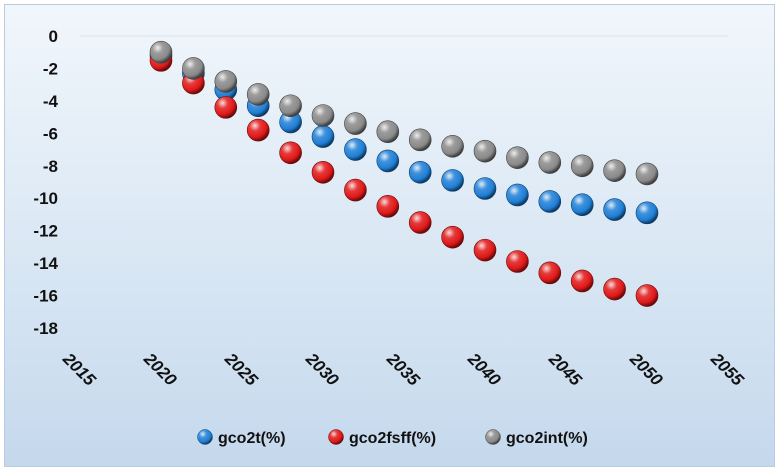 The width and height of the screenshot is (781, 473). Describe the element at coordinates (252, 438) in the screenshot. I see `legend-label: gco2t(%)` at that location.